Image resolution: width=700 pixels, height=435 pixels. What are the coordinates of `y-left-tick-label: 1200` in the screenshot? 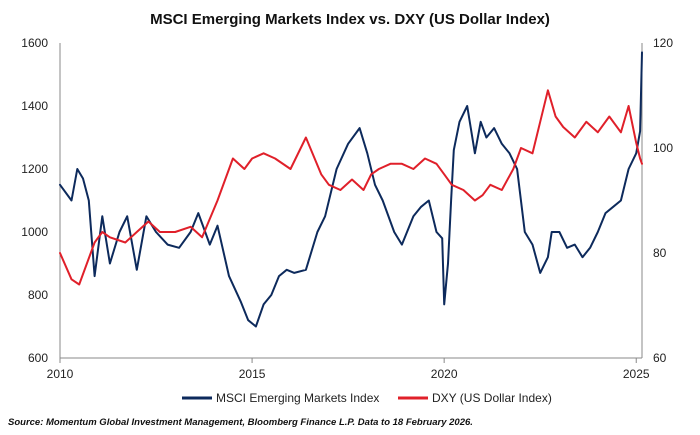 It's located at (34, 169).